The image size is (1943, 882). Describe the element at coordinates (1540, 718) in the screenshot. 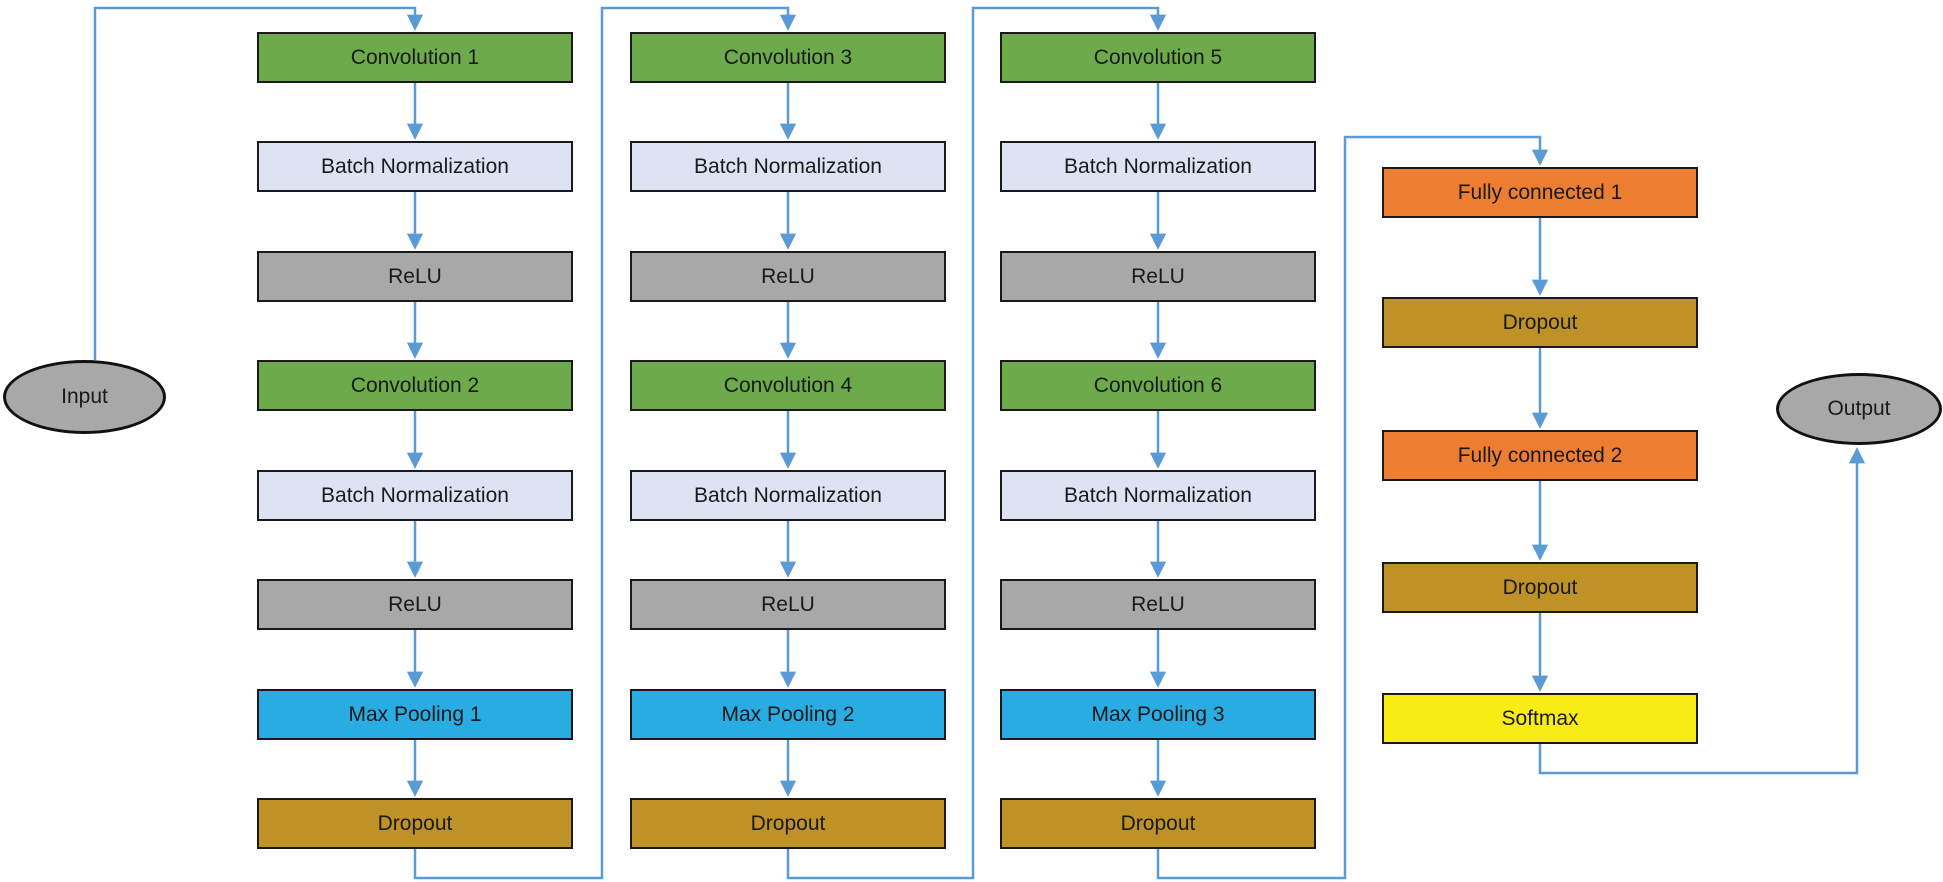

I see `node-softmax: Softmax` at that location.